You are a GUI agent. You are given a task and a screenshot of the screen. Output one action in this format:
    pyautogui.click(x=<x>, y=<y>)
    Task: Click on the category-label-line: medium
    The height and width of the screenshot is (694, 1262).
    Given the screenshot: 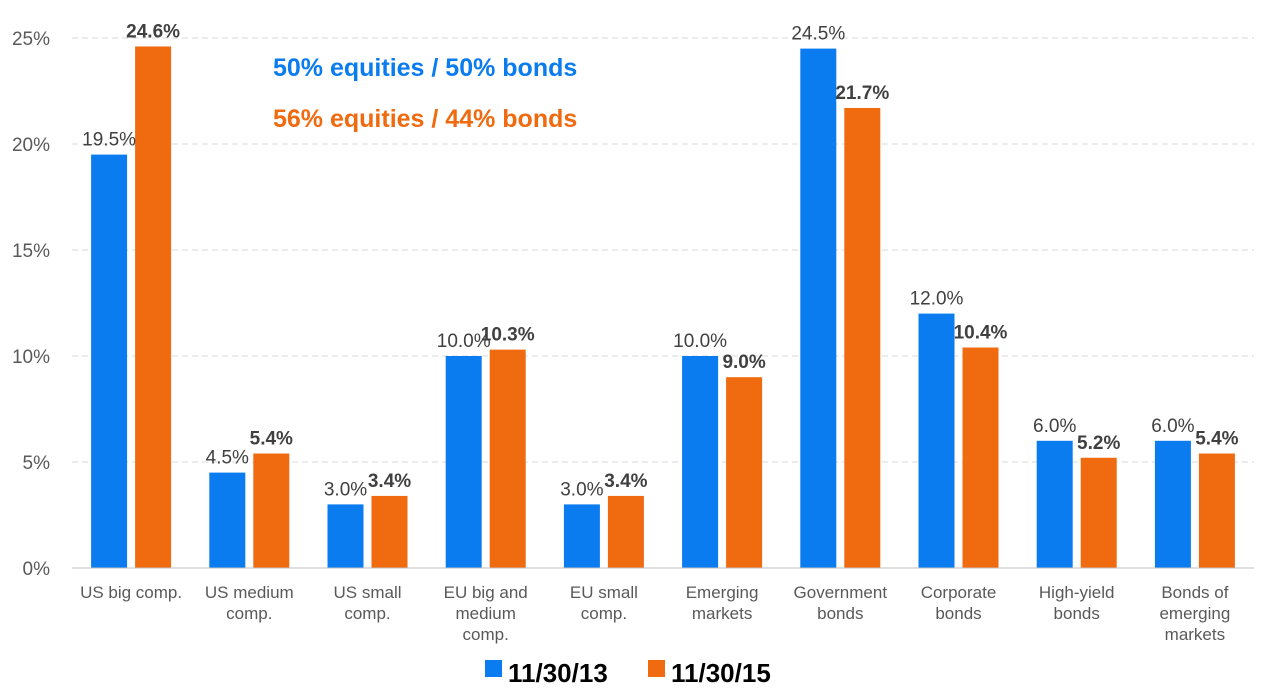 What is the action you would take?
    pyautogui.click(x=485, y=613)
    